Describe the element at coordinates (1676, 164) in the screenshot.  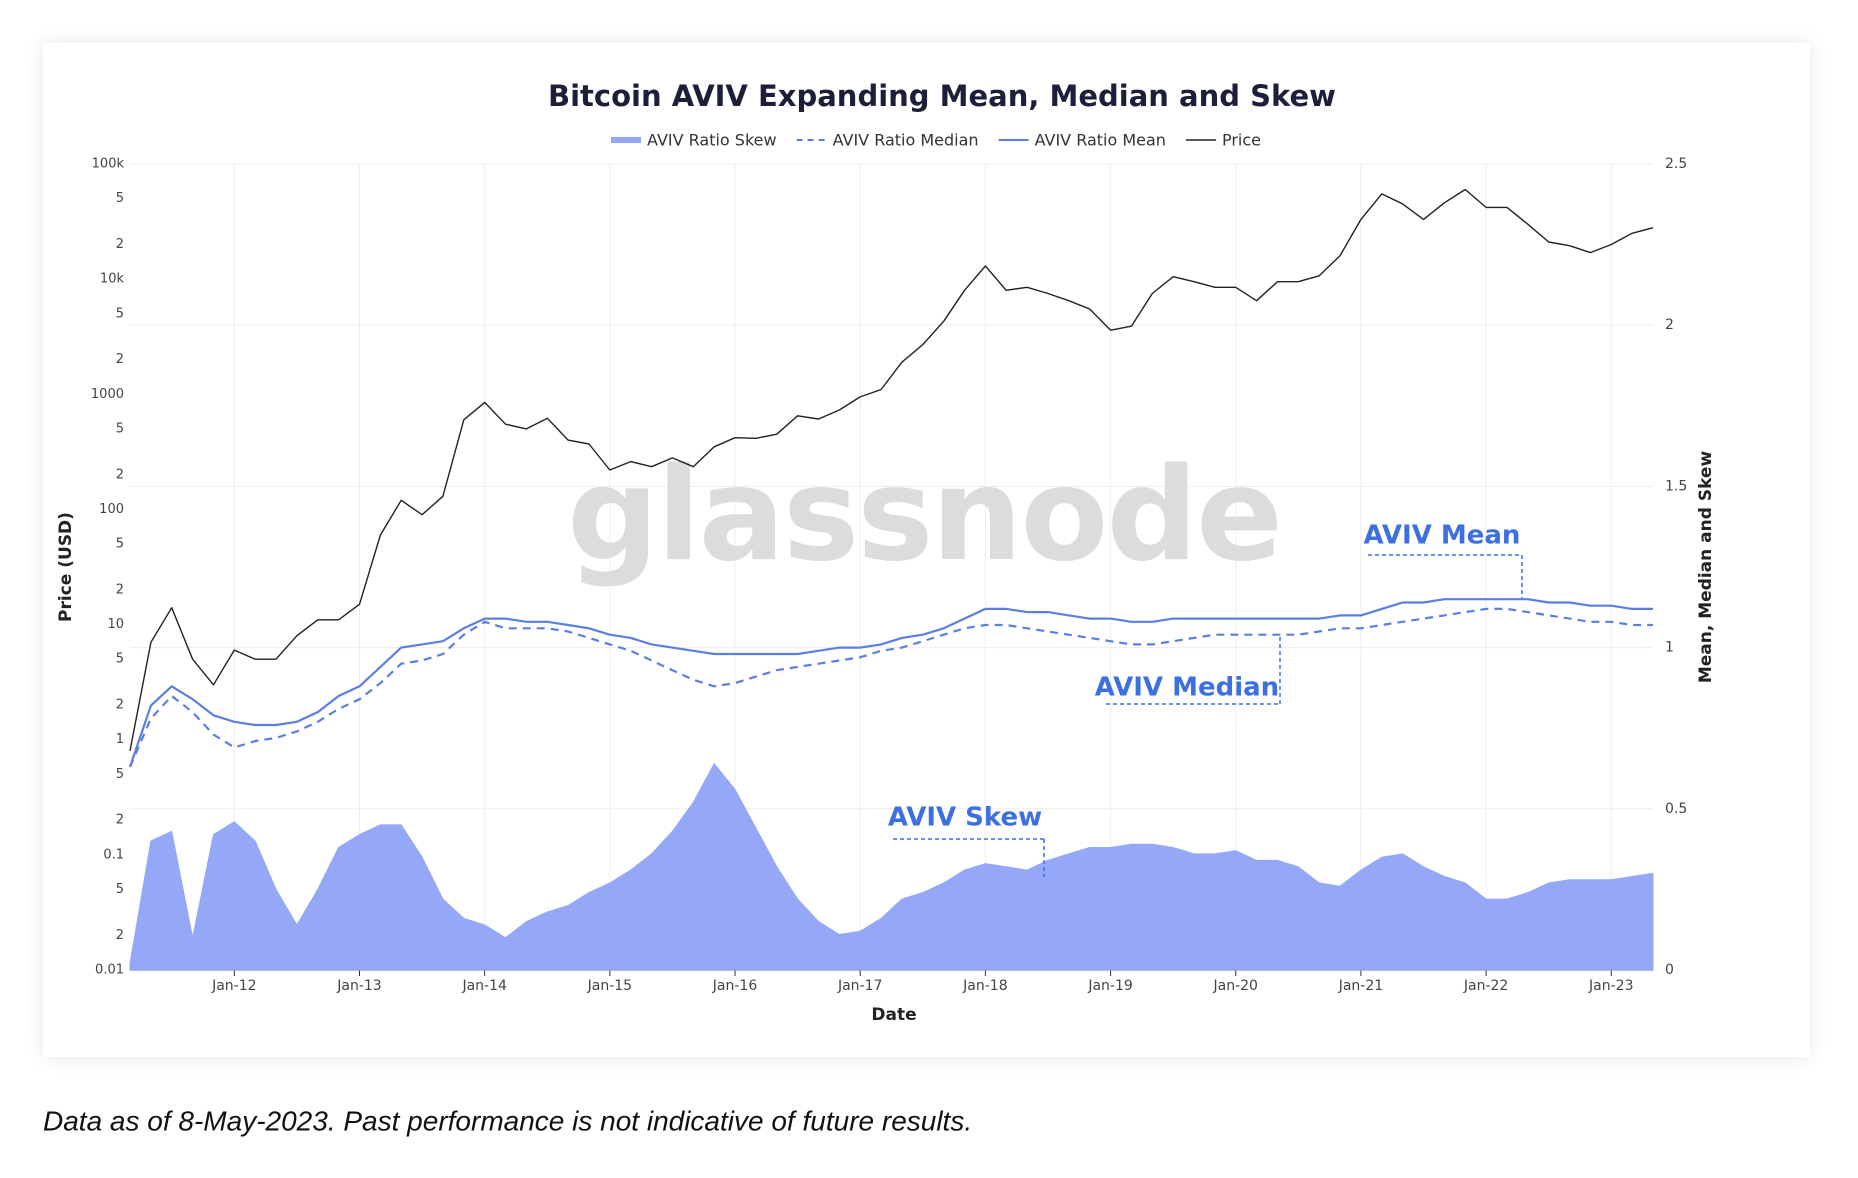
I see `y2-tick-label: 2.5` at that location.